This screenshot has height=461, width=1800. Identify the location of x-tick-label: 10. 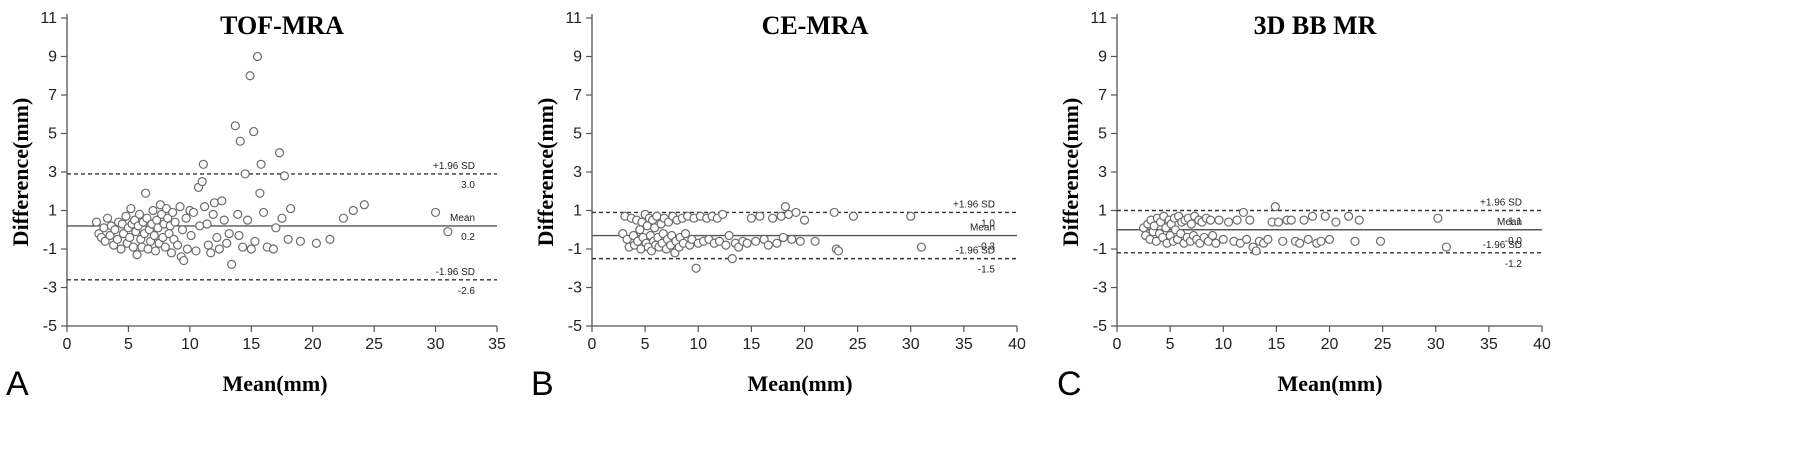
(1223, 344).